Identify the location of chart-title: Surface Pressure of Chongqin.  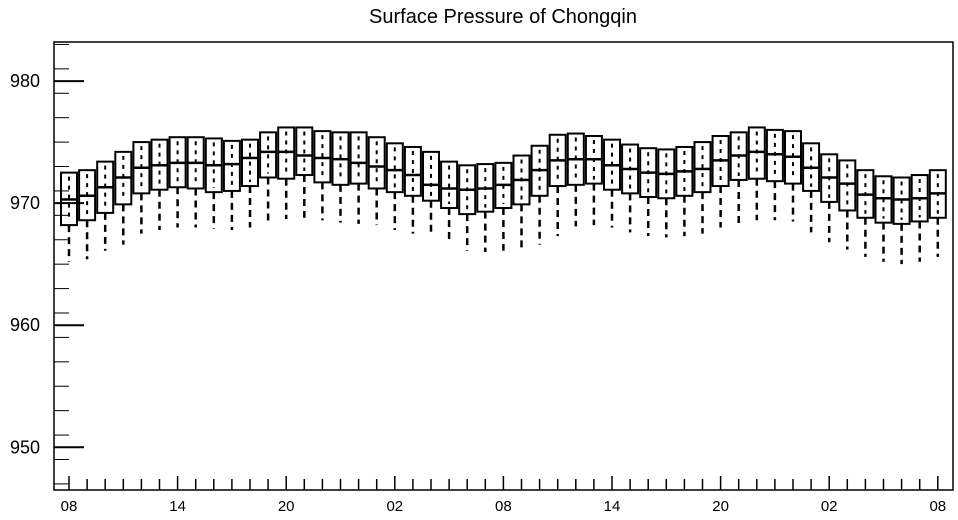
(503, 17).